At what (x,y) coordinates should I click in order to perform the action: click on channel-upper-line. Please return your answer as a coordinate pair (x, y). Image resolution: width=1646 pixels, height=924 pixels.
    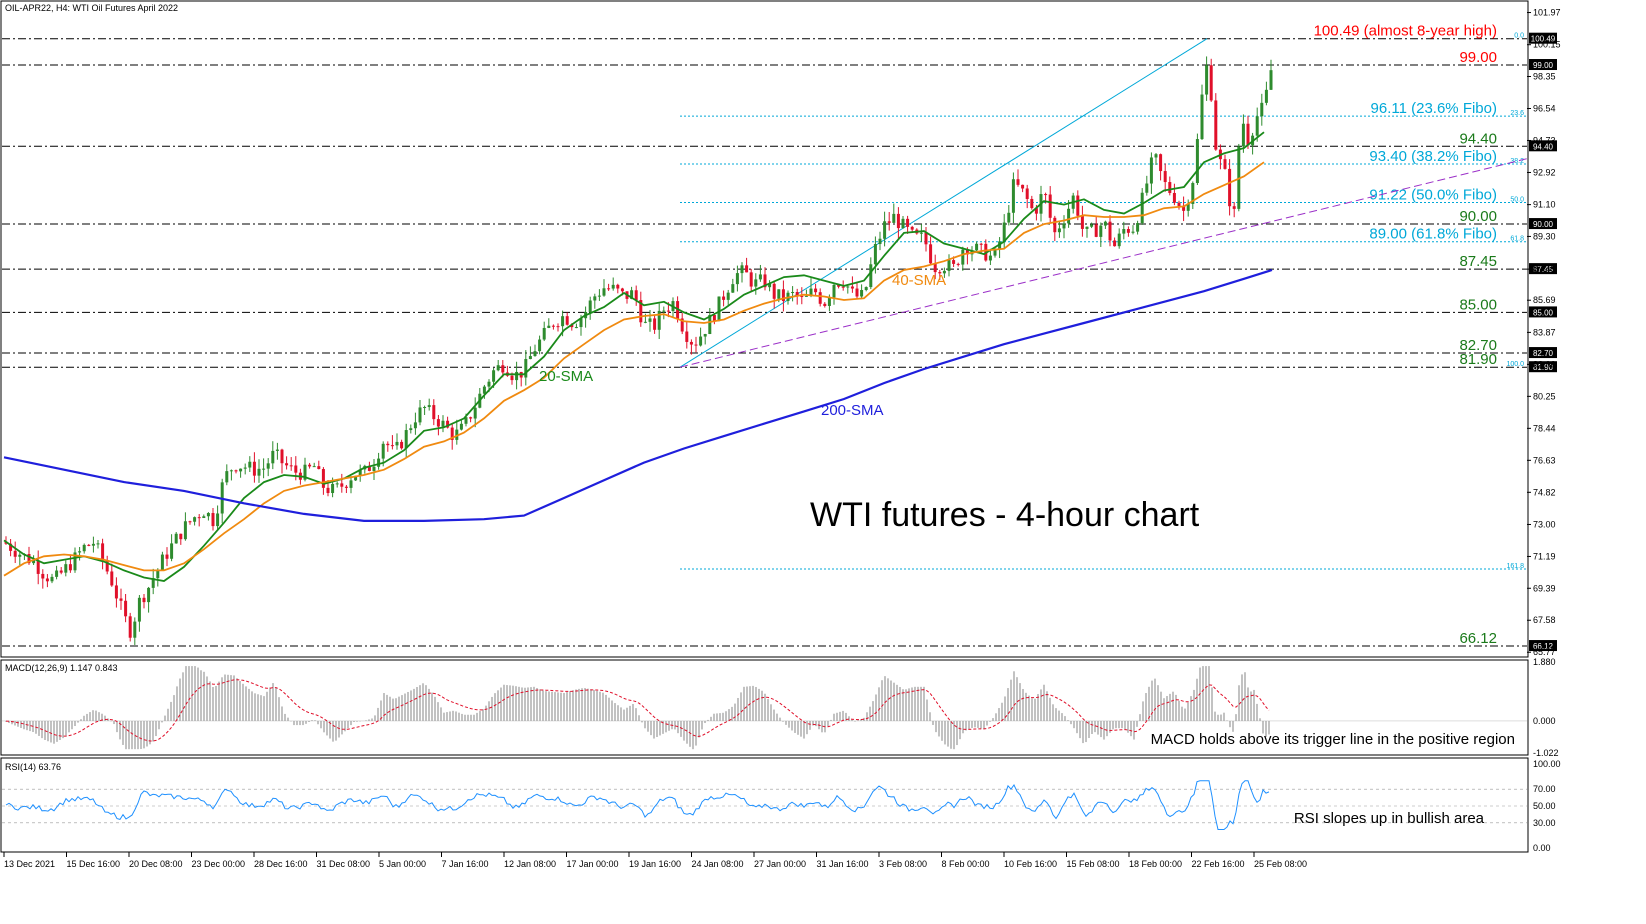
    Looking at the image, I should click on (943, 203).